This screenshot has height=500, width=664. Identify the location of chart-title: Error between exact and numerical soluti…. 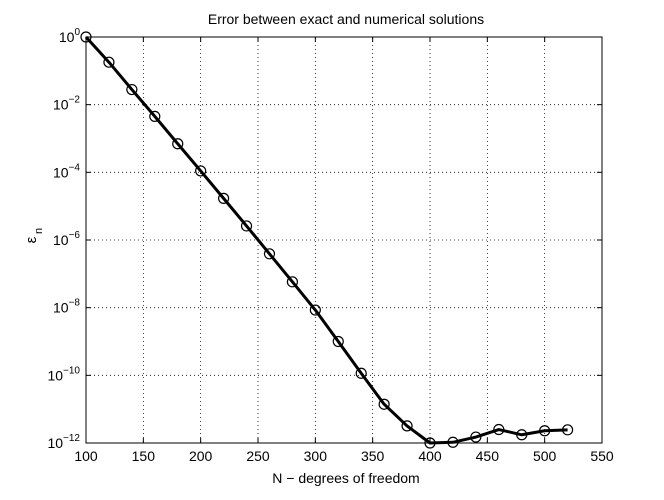
(346, 19).